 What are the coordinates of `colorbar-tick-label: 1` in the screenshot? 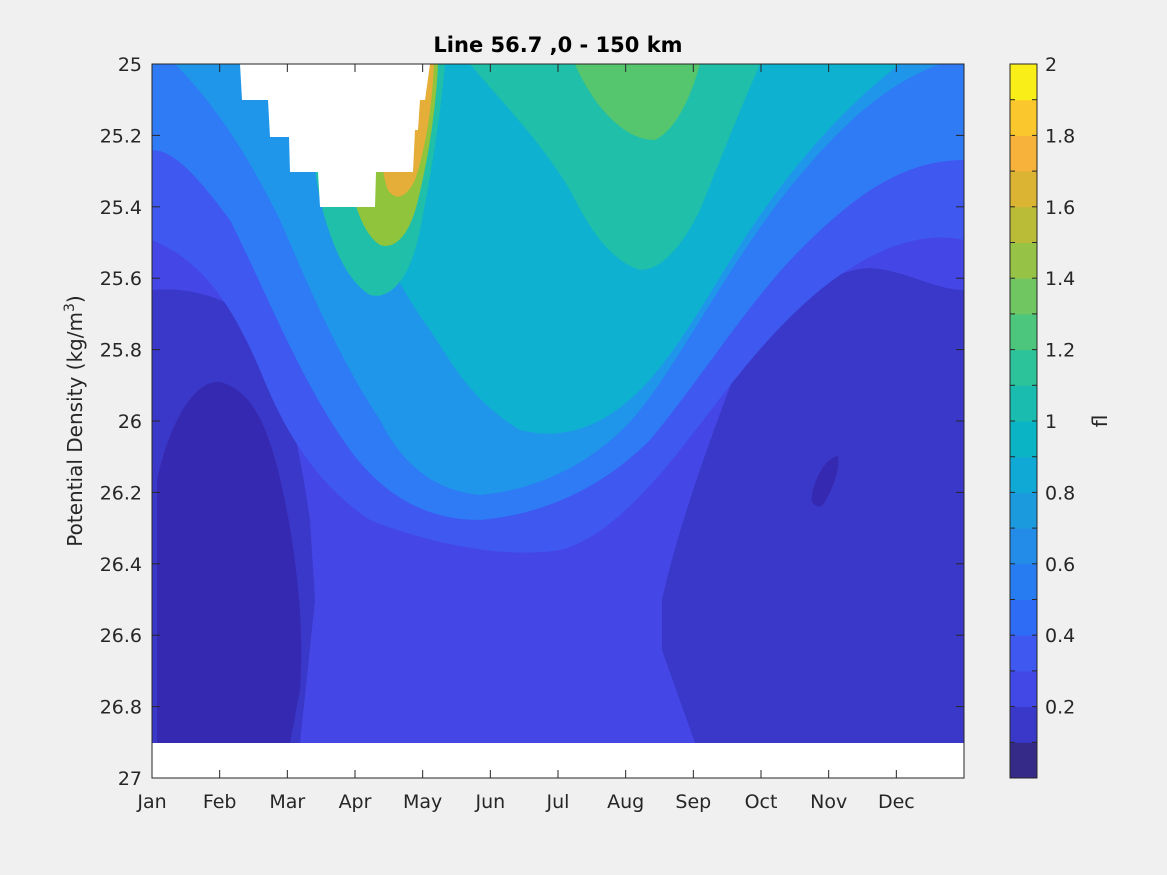 It's located at (1051, 422).